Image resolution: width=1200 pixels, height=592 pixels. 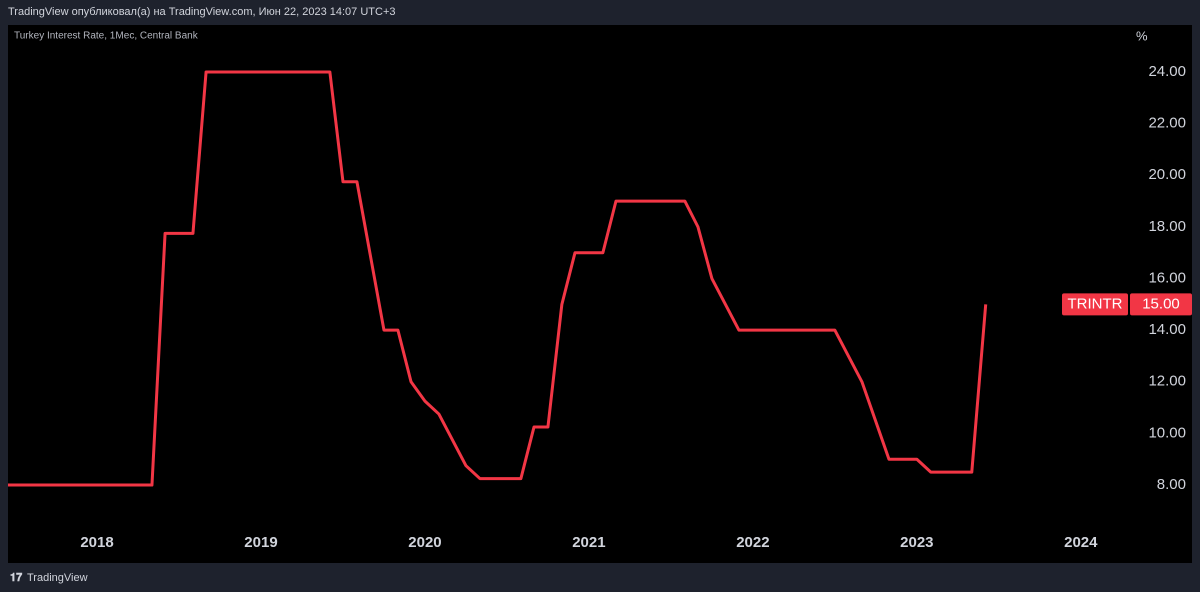 I want to click on last-value-badge, so click(x=1161, y=304).